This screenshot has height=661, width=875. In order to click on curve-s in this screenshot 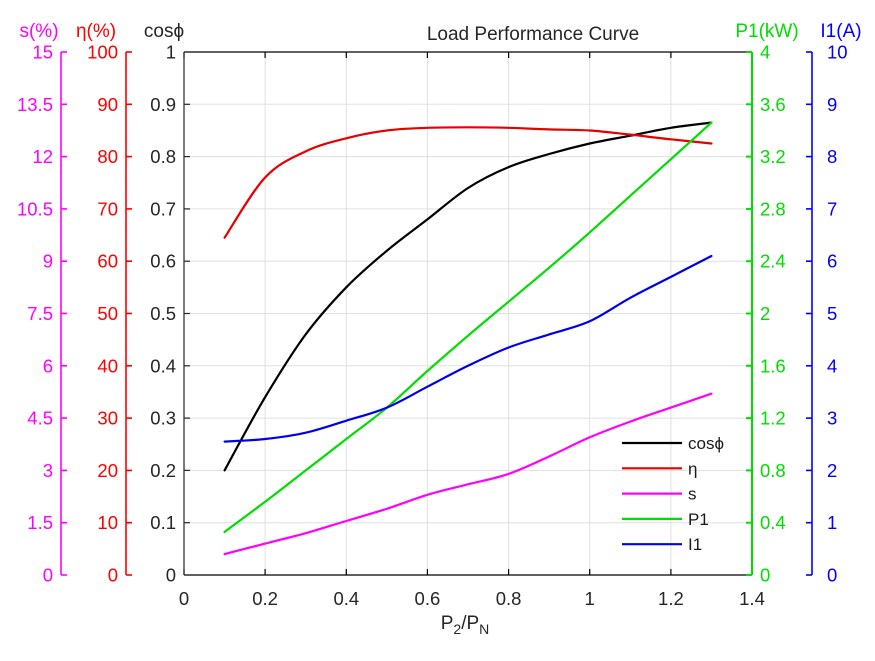, I will do `click(468, 474)`.